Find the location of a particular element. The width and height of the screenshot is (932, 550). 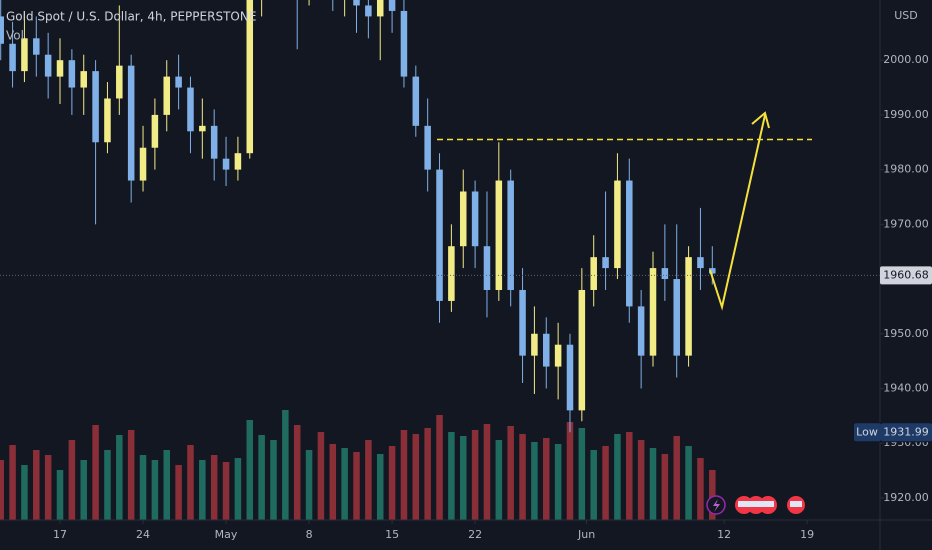

x-tick-label: May is located at coordinates (226, 534).